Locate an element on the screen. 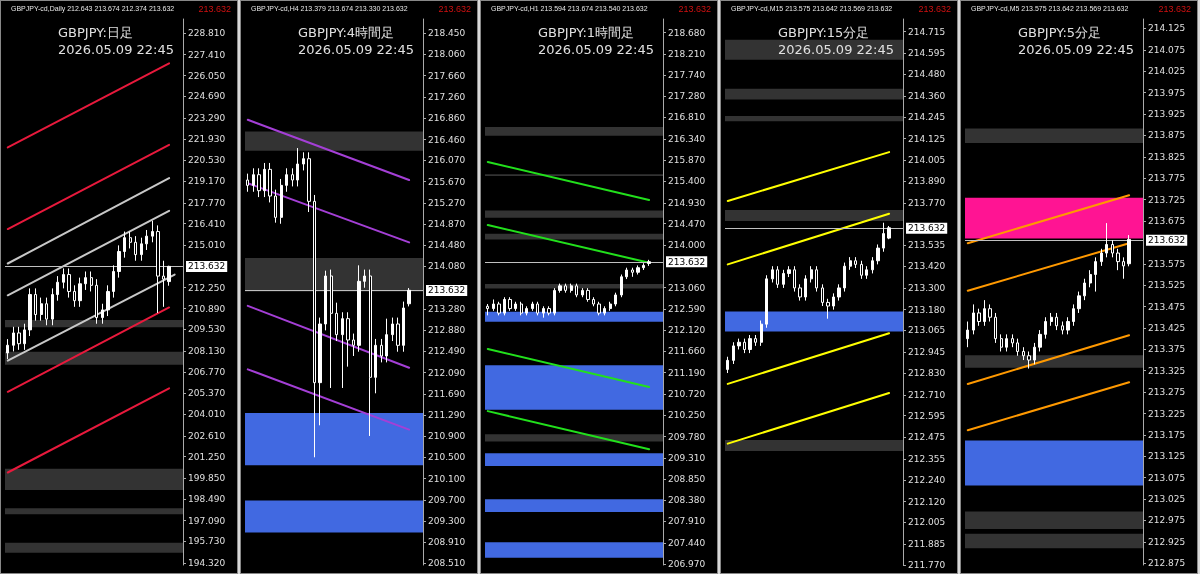 This screenshot has width=1200, height=574. y-tick-label: 217.740 is located at coordinates (687, 75).